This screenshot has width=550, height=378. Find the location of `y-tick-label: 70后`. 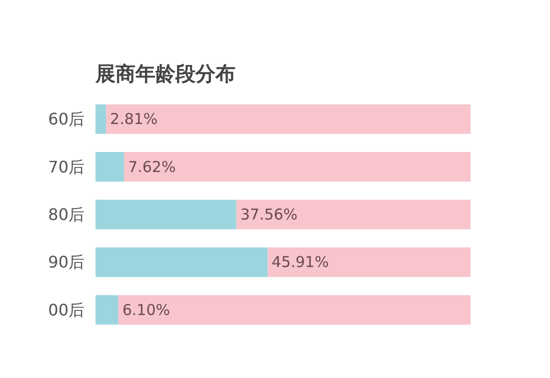

y-tick-label: 70后 is located at coordinates (66, 166).